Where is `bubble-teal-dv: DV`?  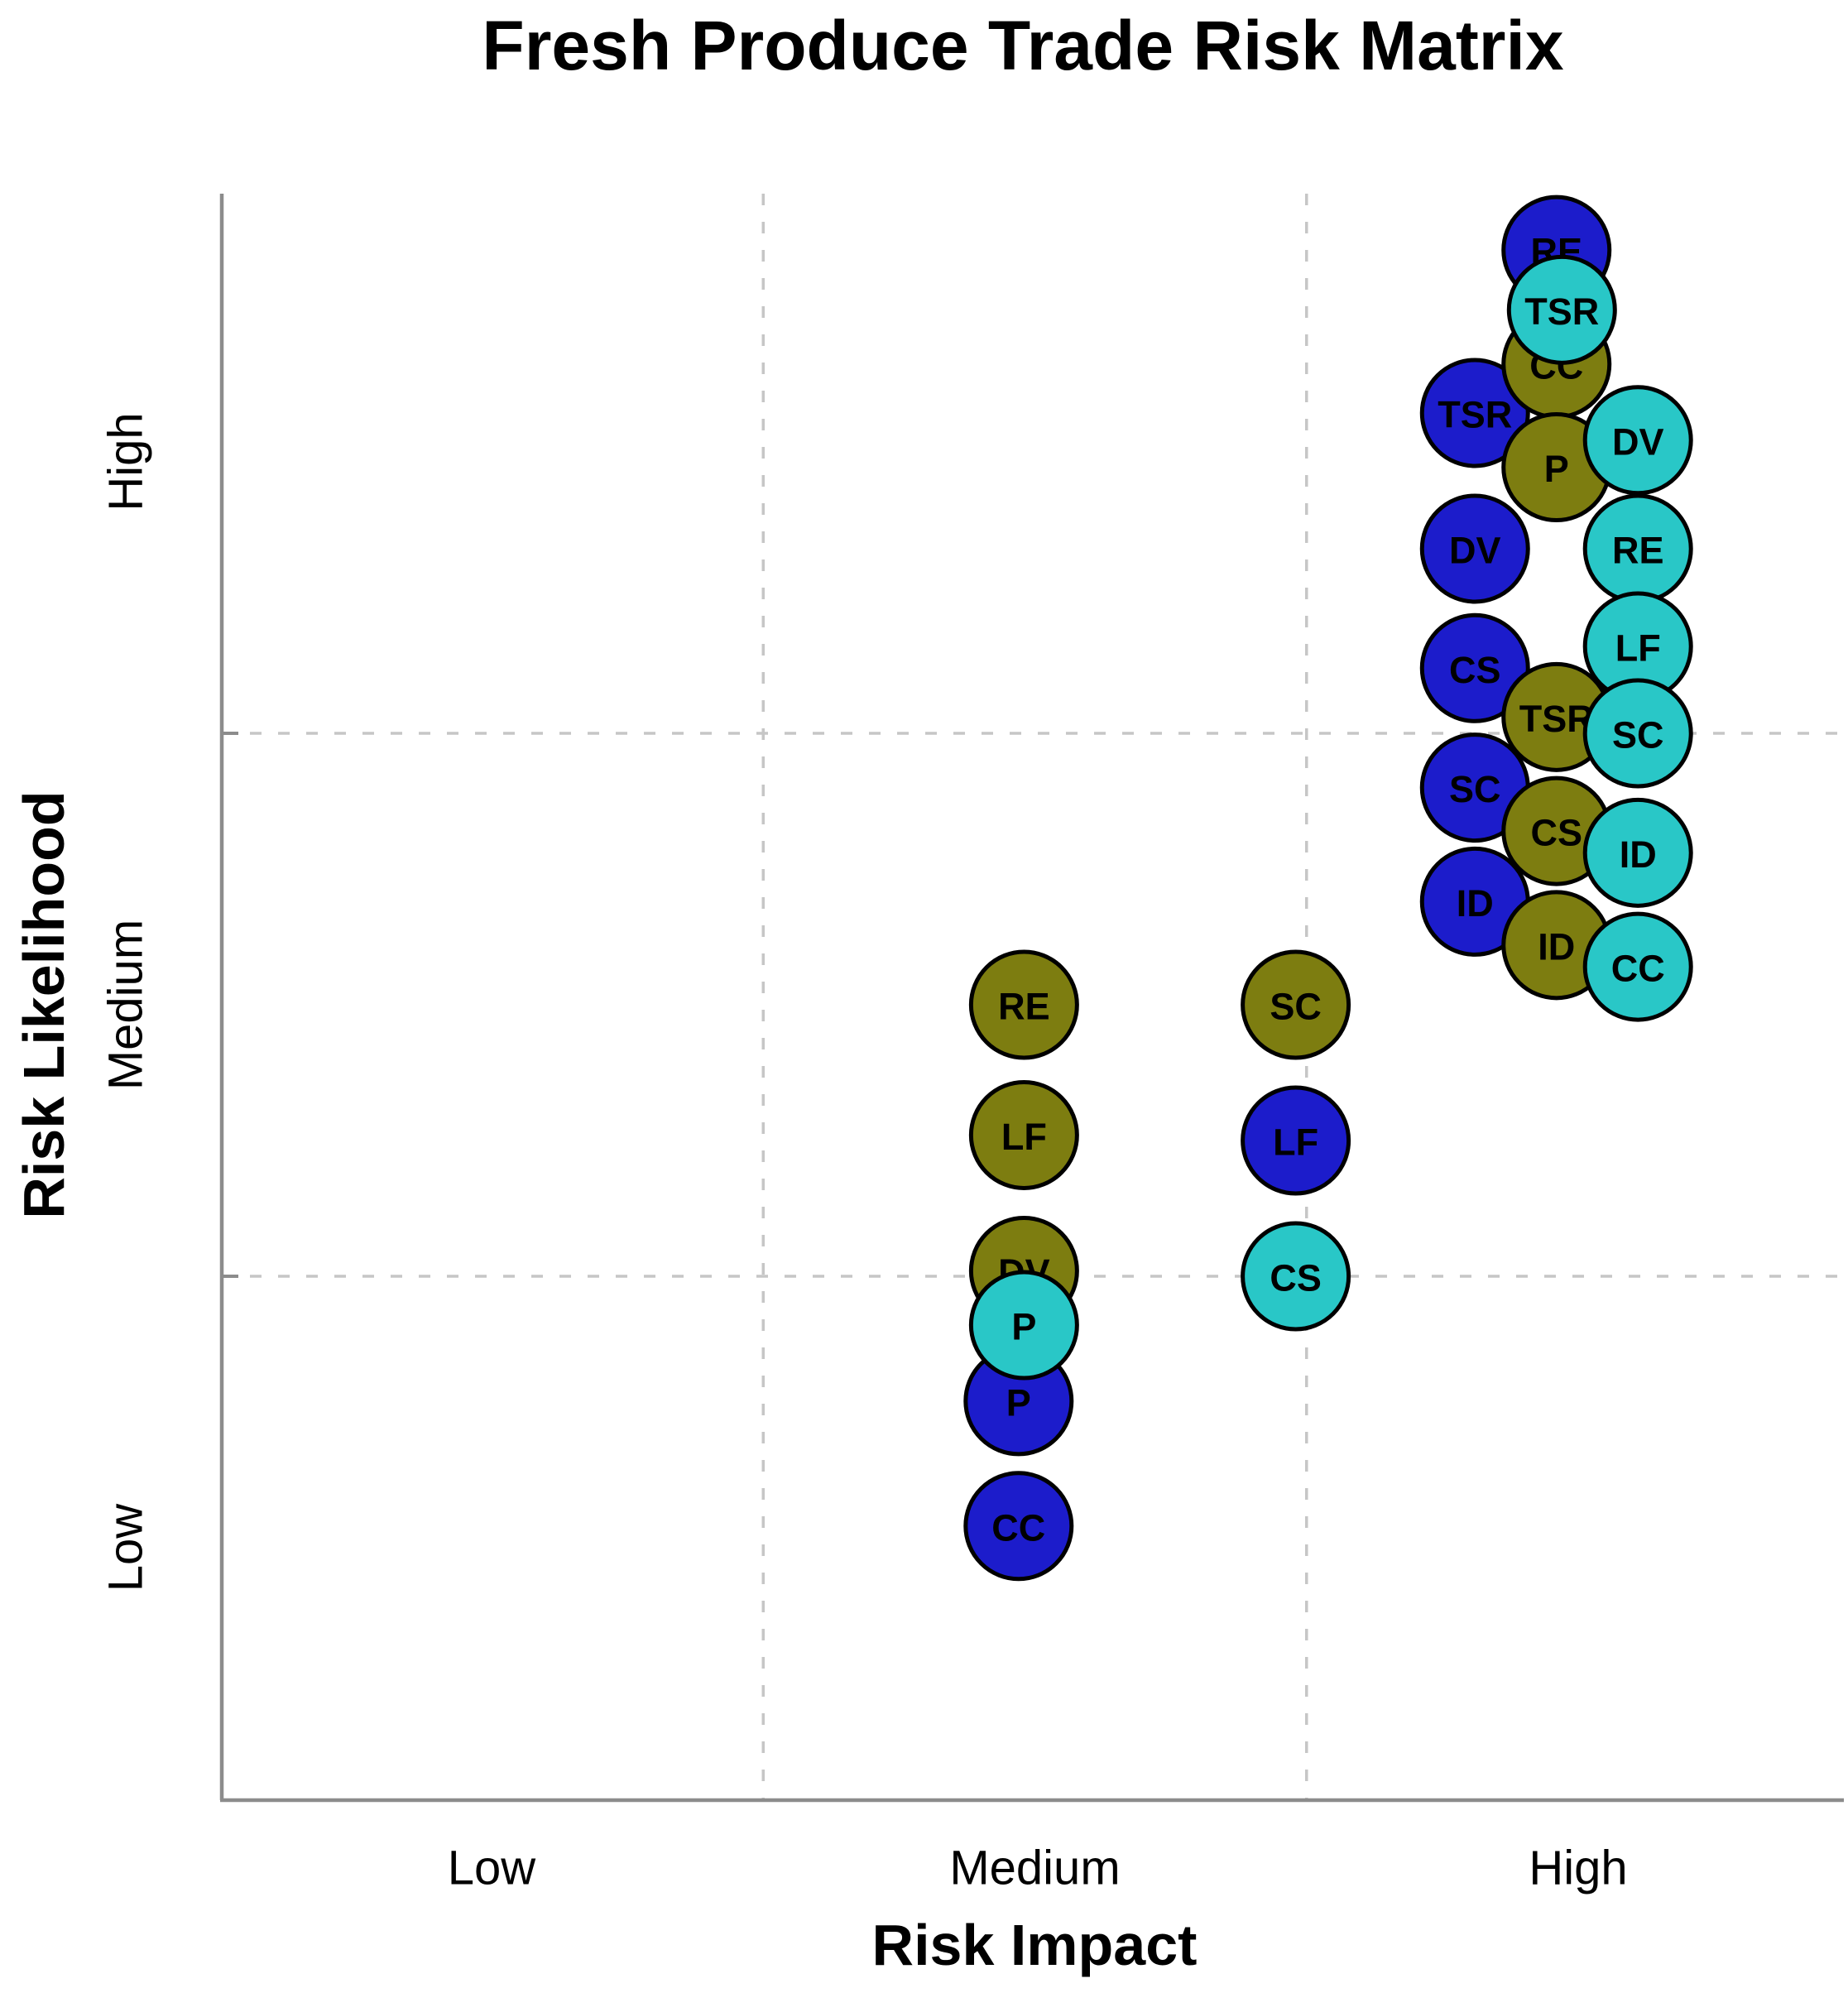
bubble-teal-dv: DV is located at coordinates (1637, 441).